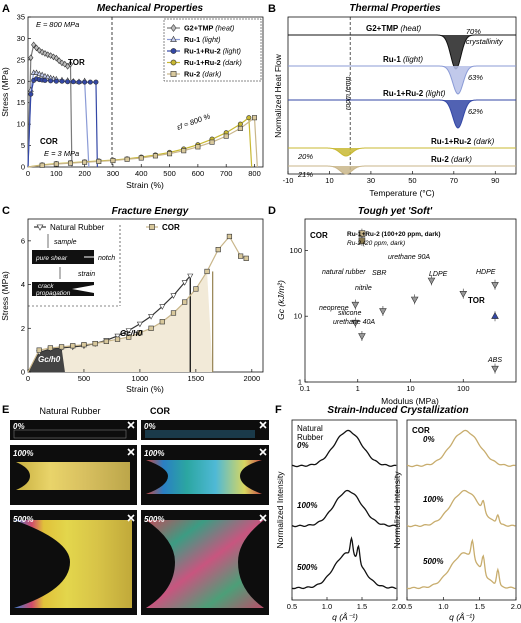 This screenshot has height=623, width=521. Describe the element at coordinates (21, 59) in the screenshot. I see `y-tick-label: 25` at that location.